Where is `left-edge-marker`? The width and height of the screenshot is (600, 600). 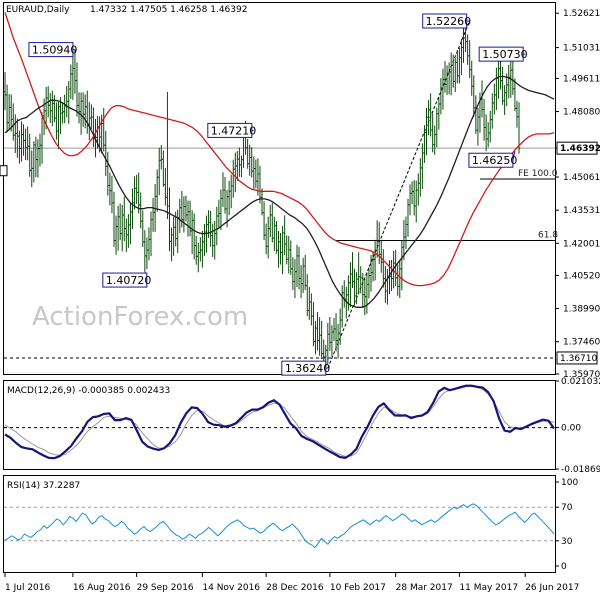 left-edge-marker is located at coordinates (4, 171).